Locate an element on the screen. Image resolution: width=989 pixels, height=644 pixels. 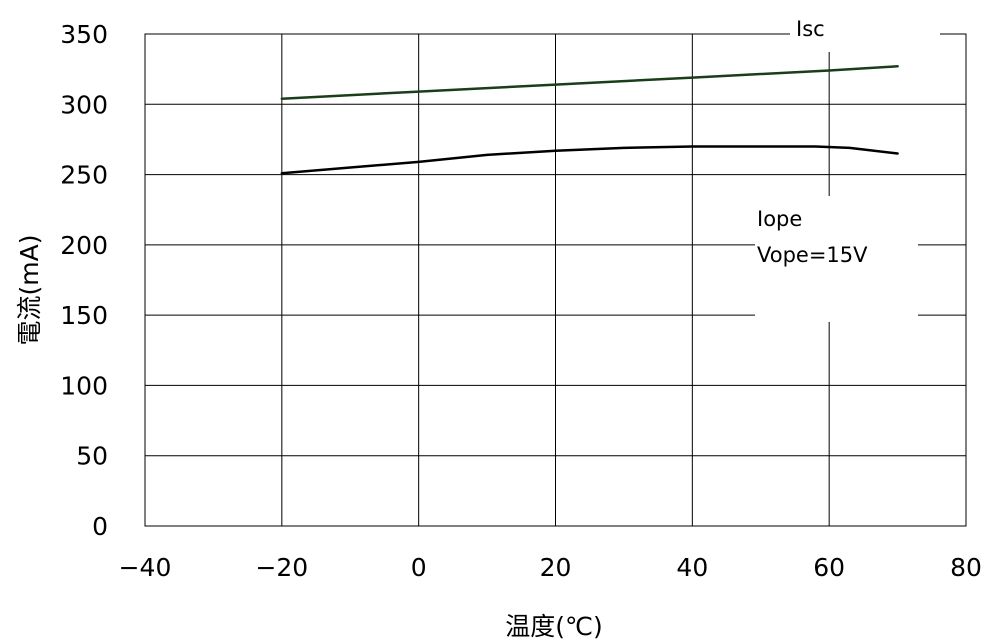
x-tick-labels: −40 −20 0 20 40 60 80 is located at coordinates (550, 567).